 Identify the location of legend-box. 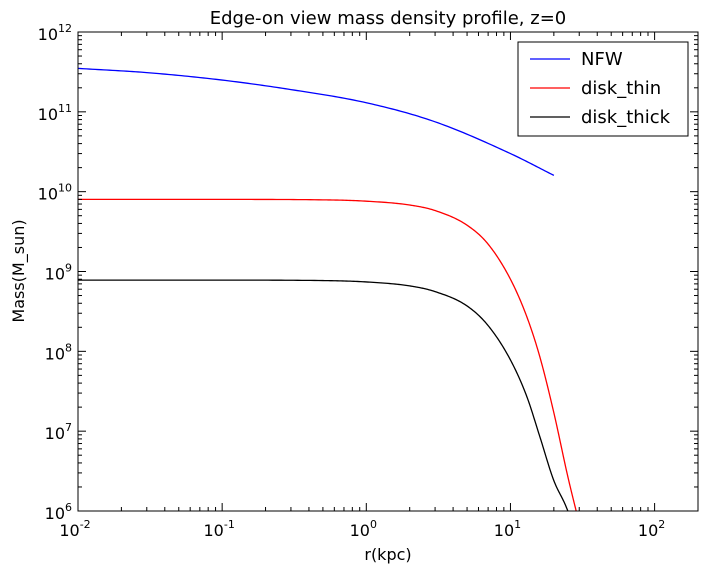
(603, 89).